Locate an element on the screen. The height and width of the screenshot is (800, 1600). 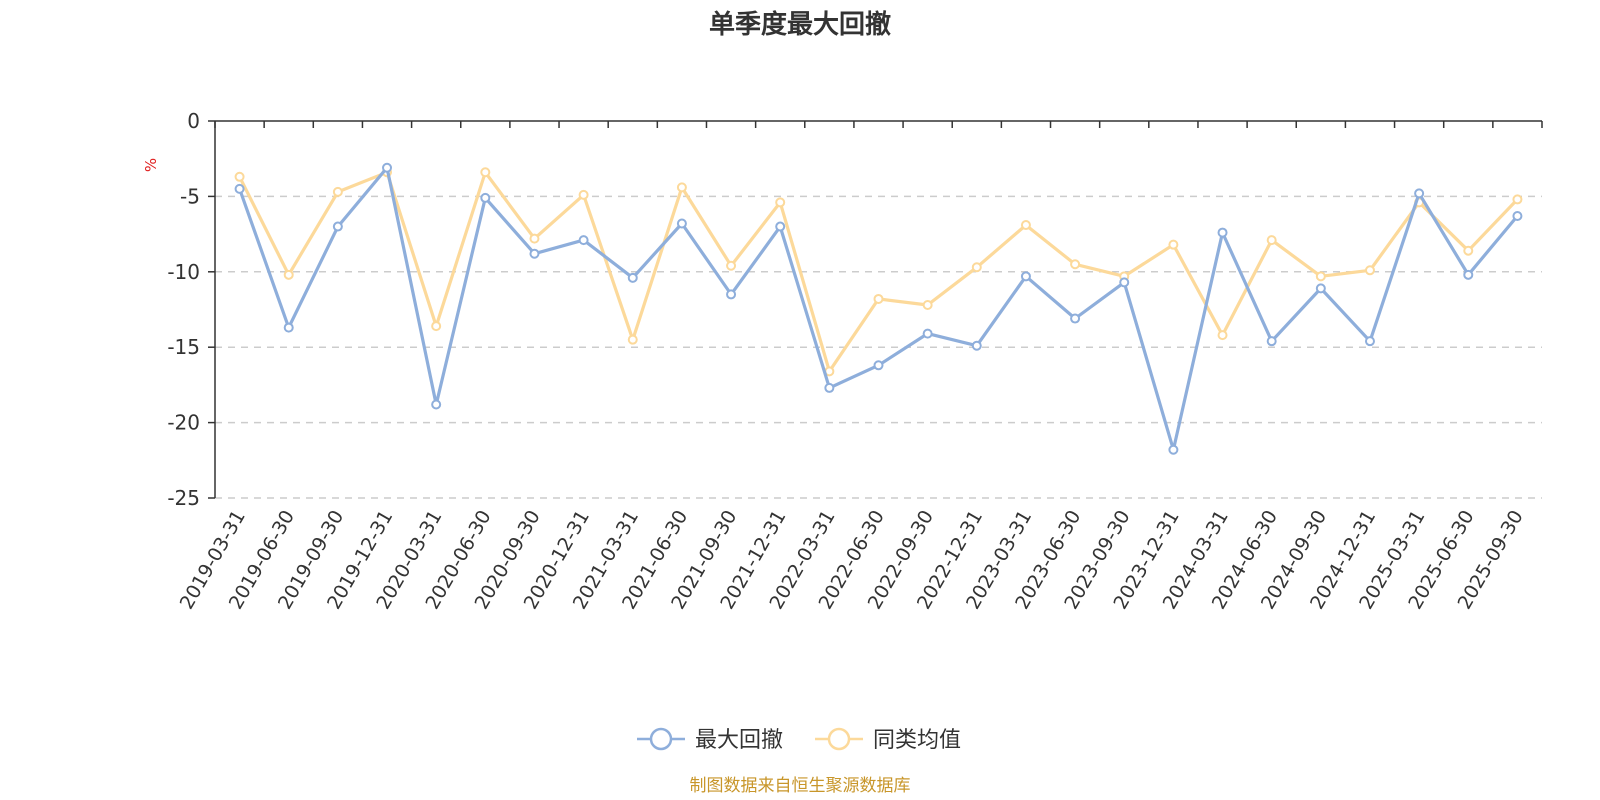
y-tick-label: -10 is located at coordinates (183, 272).